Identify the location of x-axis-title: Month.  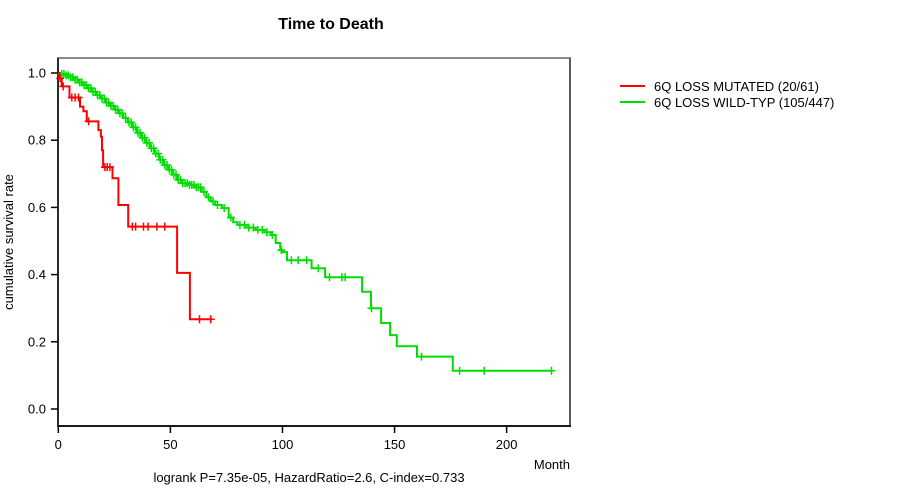
(551, 464).